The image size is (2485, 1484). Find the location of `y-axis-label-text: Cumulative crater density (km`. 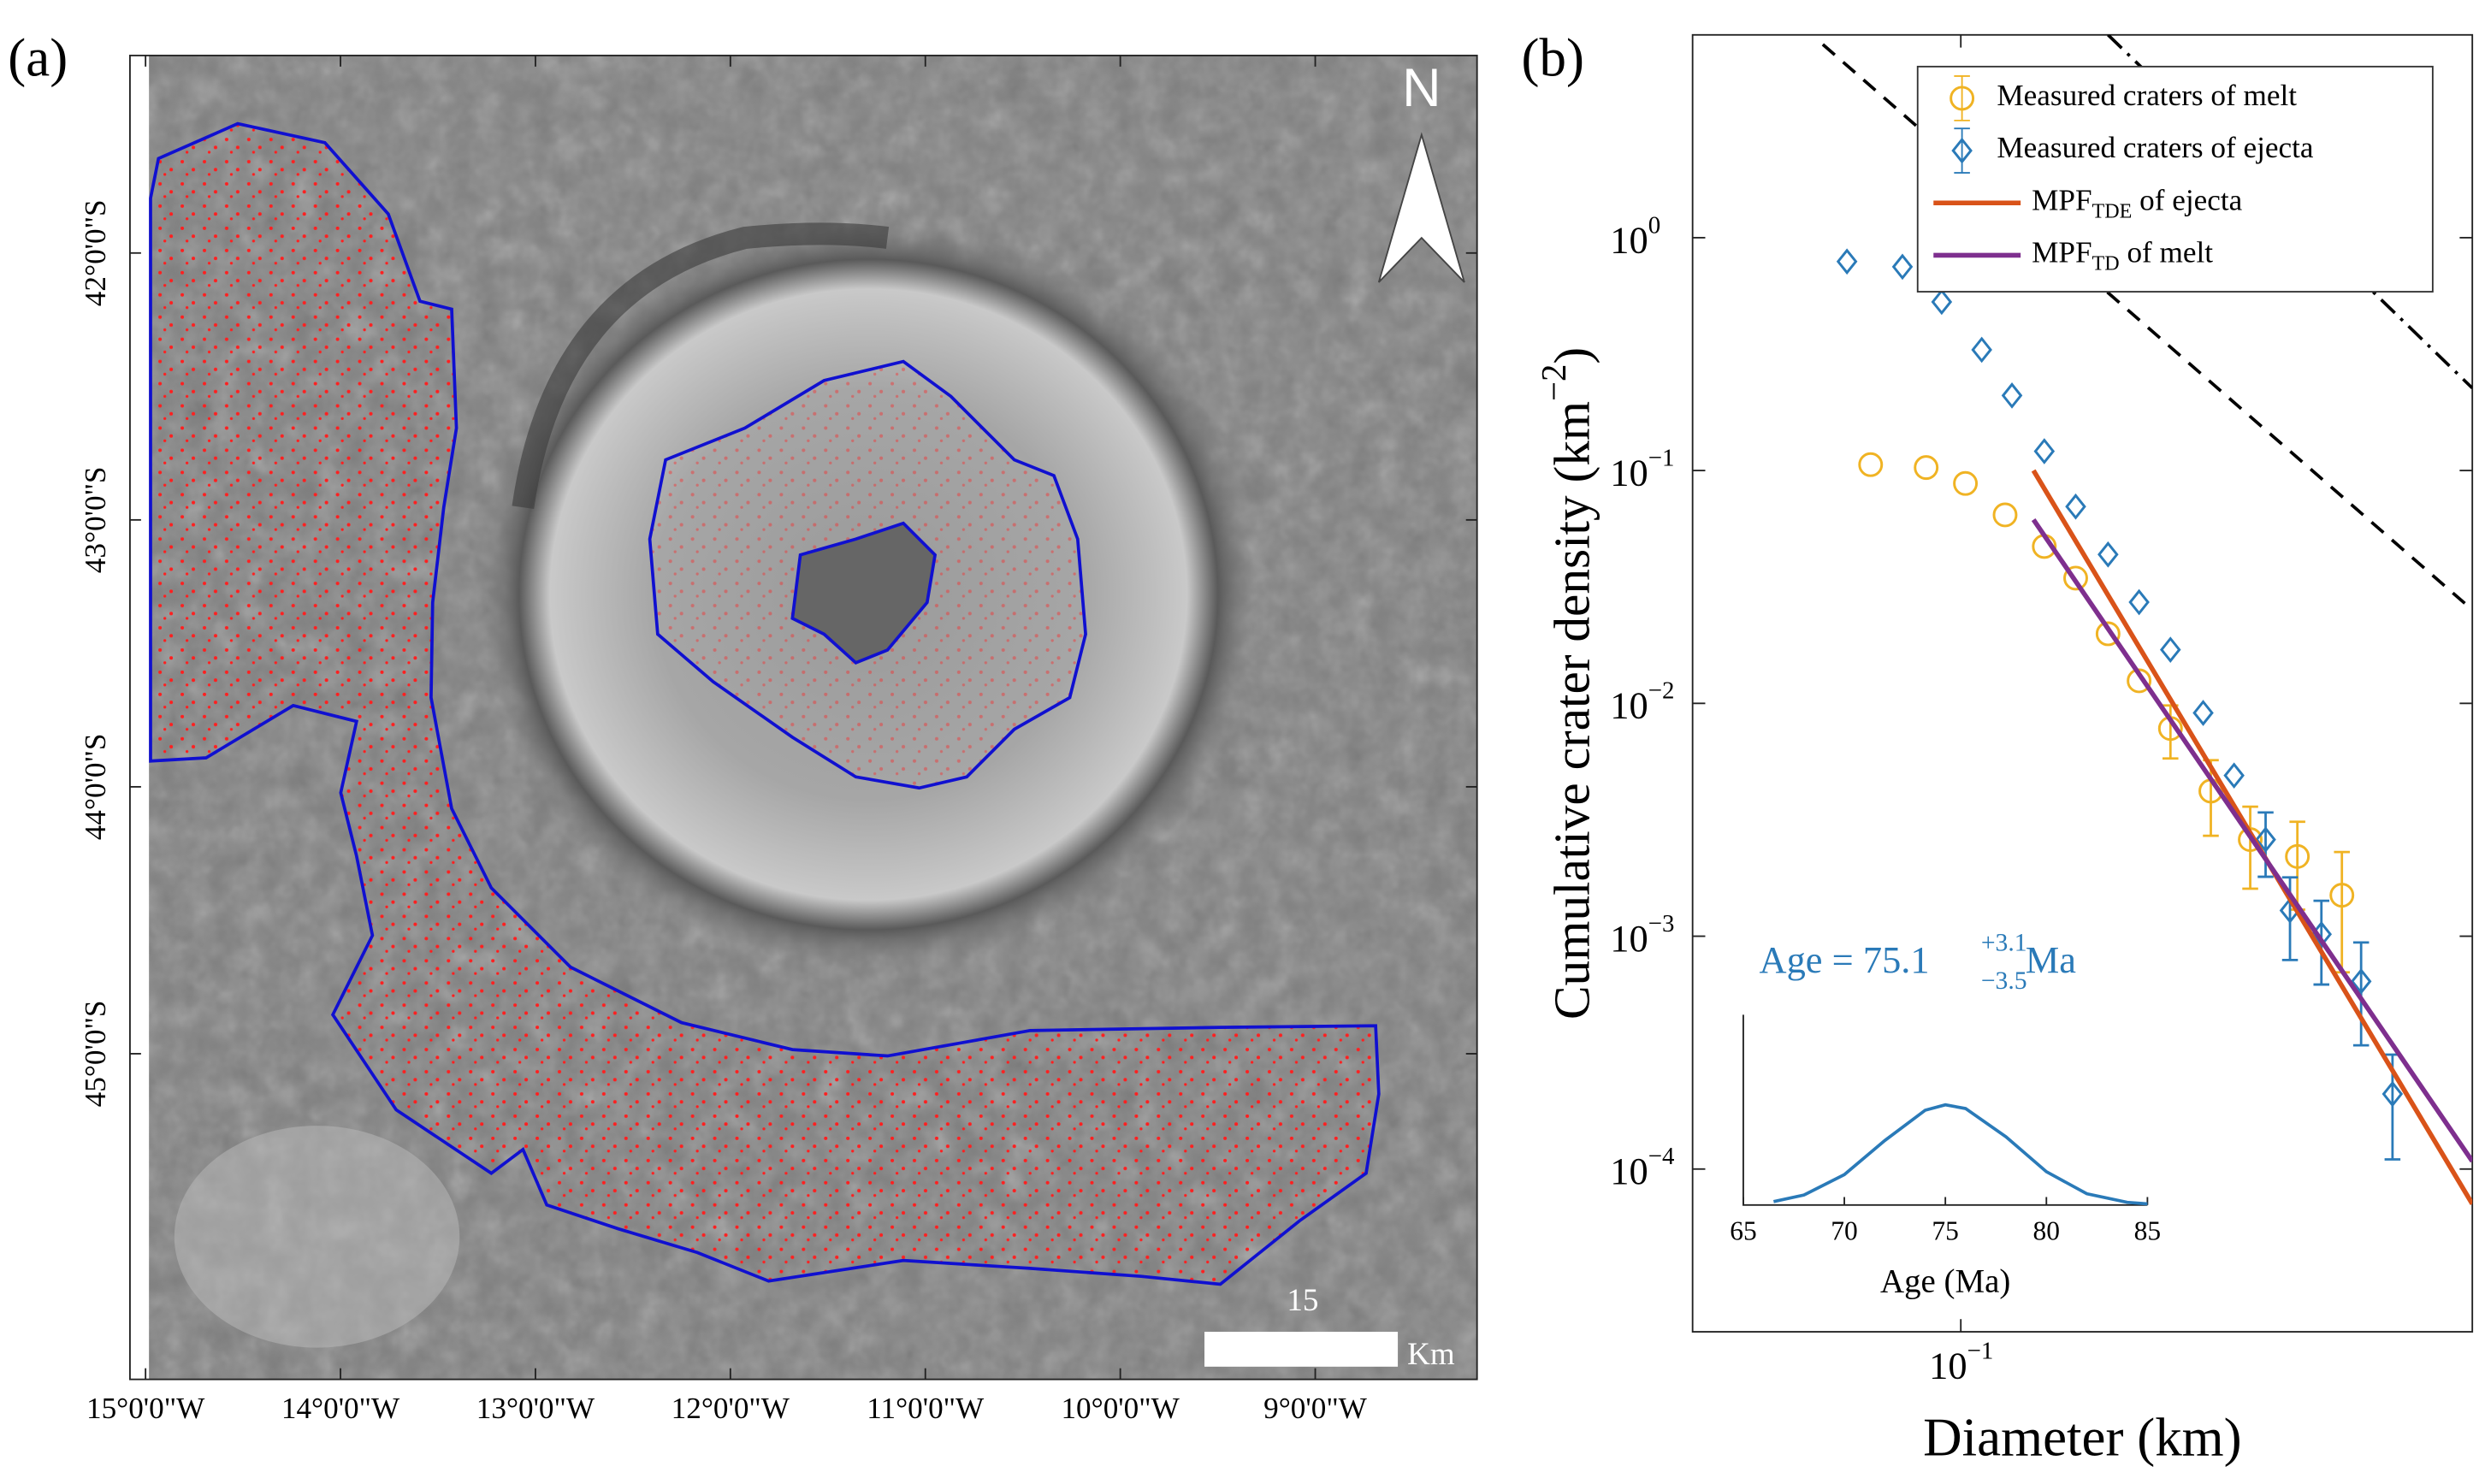

y-axis-label-text: Cumulative crater density (km is located at coordinates (1571, 710).